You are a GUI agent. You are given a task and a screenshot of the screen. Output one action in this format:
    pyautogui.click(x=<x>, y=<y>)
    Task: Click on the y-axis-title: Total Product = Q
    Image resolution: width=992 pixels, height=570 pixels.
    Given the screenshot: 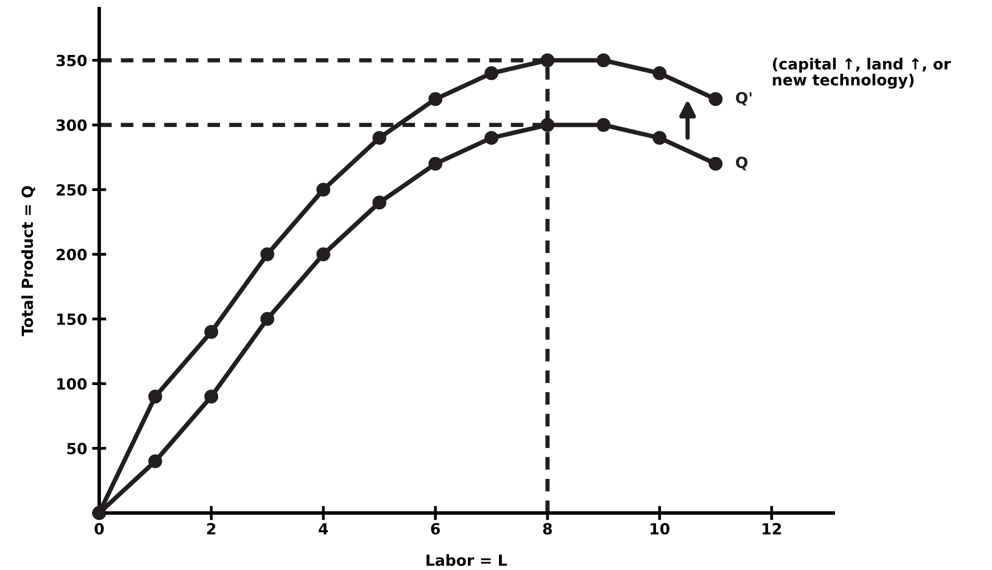 What is the action you would take?
    pyautogui.click(x=28, y=261)
    